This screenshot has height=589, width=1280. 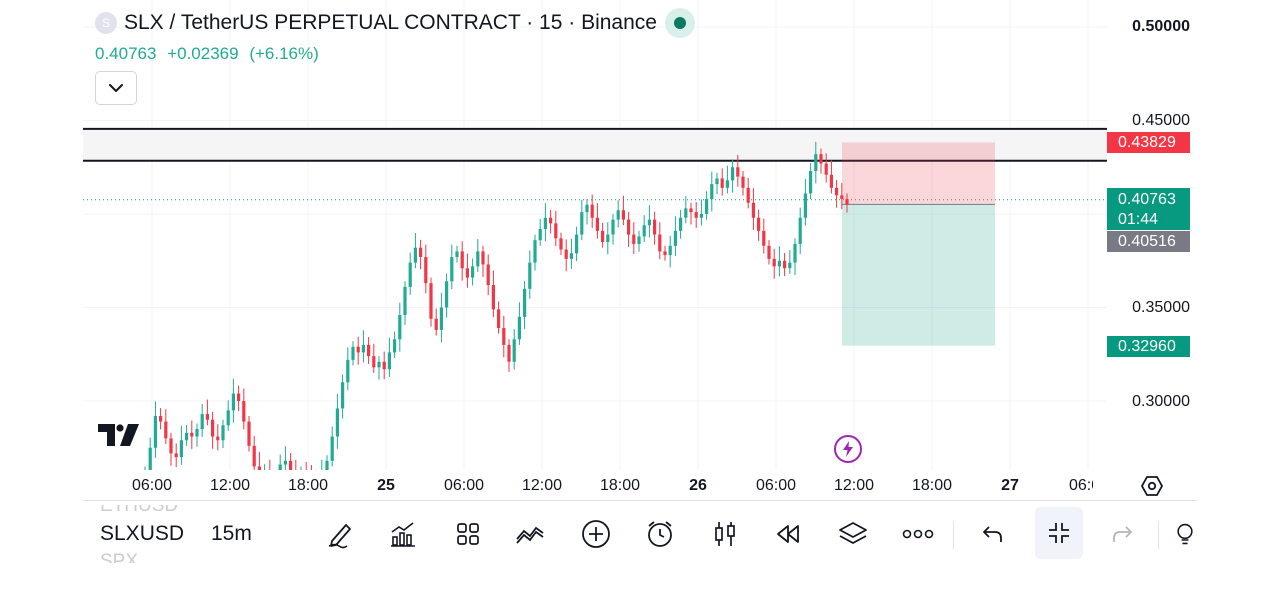 What do you see at coordinates (932, 485) in the screenshot?
I see `time-axis-label: 18:00` at bounding box center [932, 485].